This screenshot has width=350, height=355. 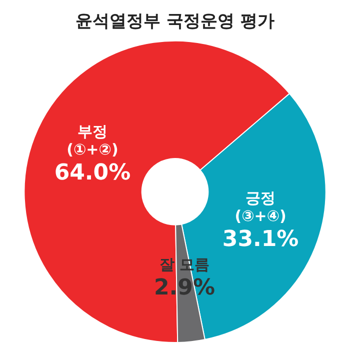 What do you see at coordinates (260, 207) in the screenshot?
I see `slice-label: 긍정 (③+④)` at bounding box center [260, 207].